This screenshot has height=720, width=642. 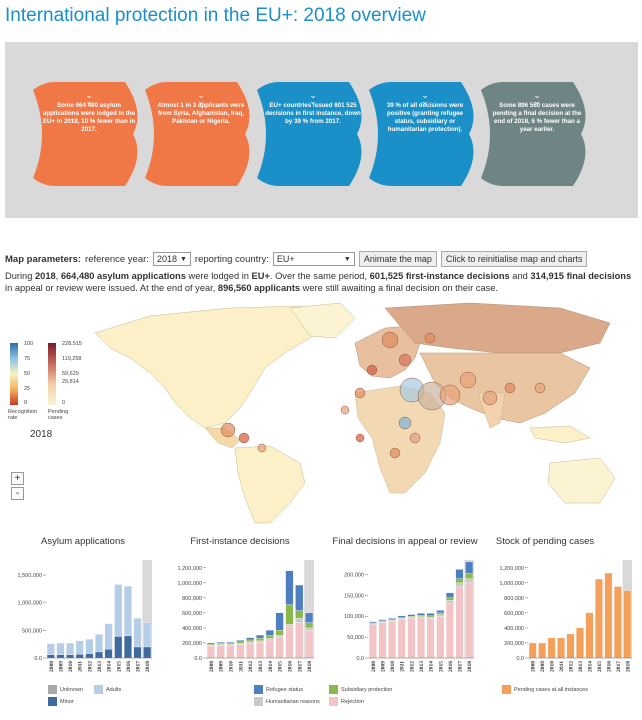 I want to click on animate-map-button: Animate the map, so click(x=397, y=259).